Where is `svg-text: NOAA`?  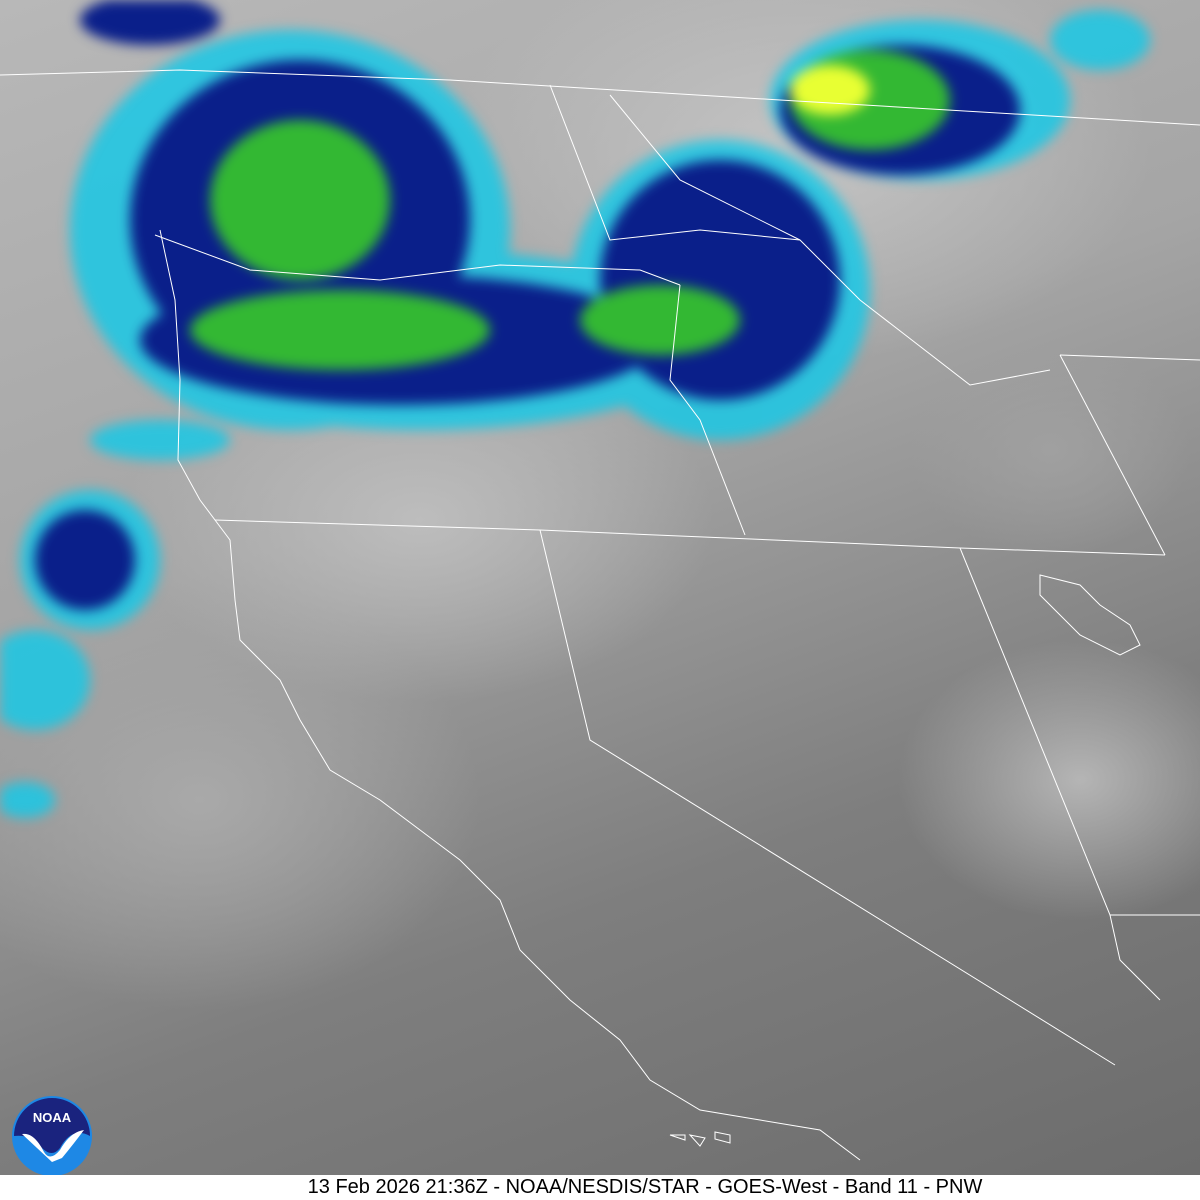
svg-text: NOAA is located at coordinates (52, 1117).